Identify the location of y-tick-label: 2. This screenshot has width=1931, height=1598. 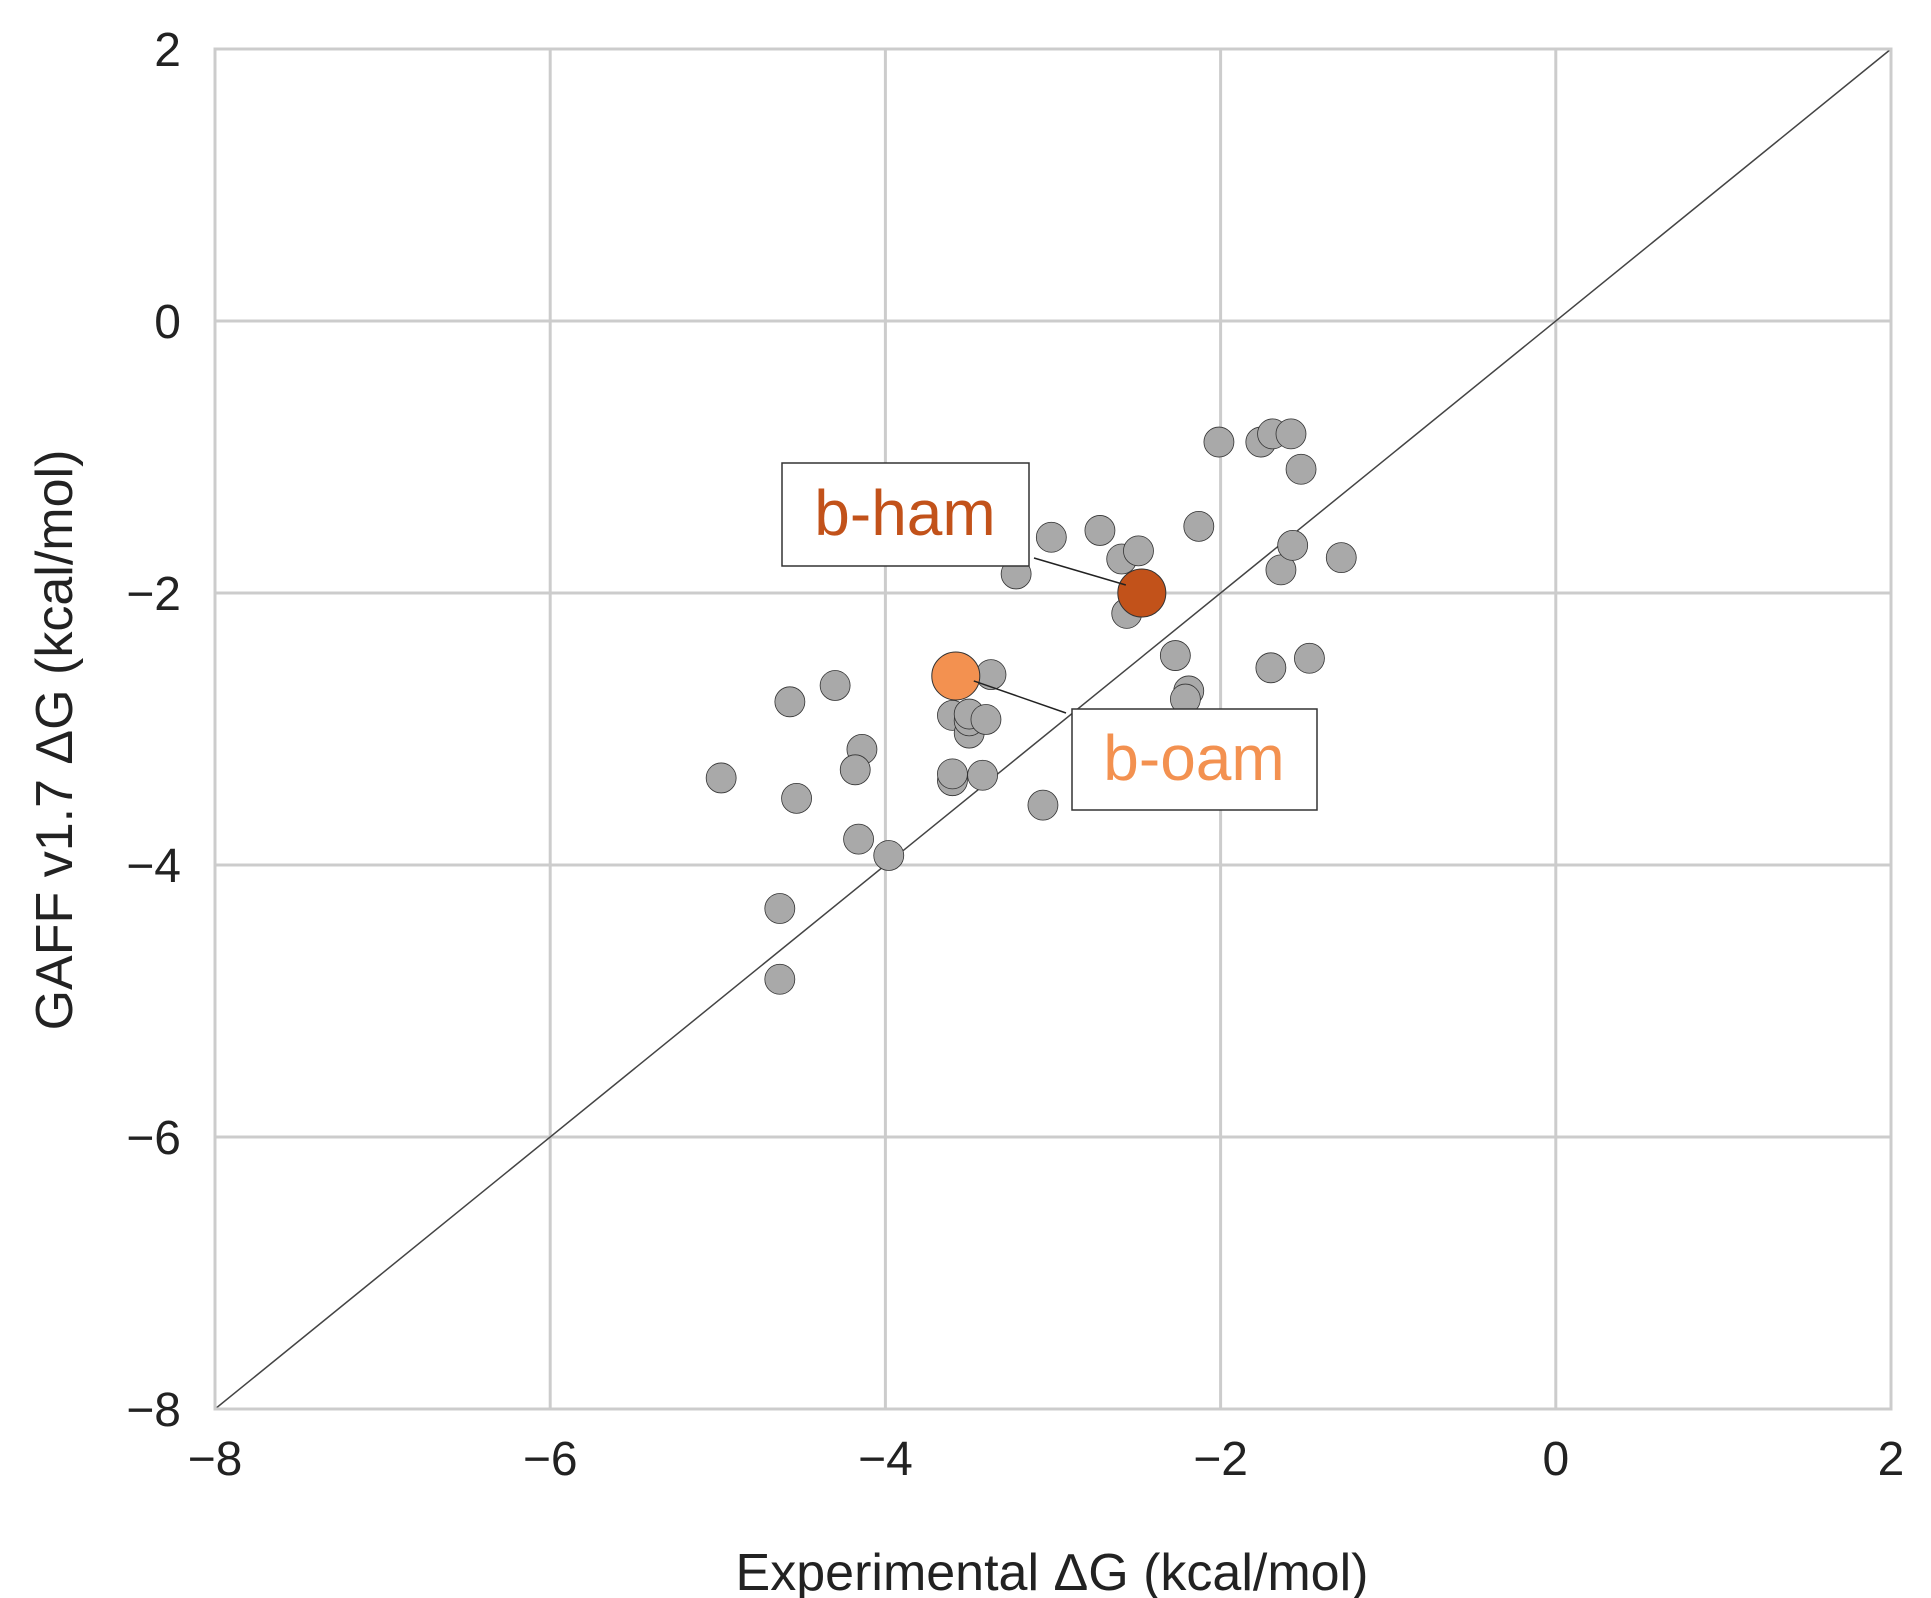
(167, 50).